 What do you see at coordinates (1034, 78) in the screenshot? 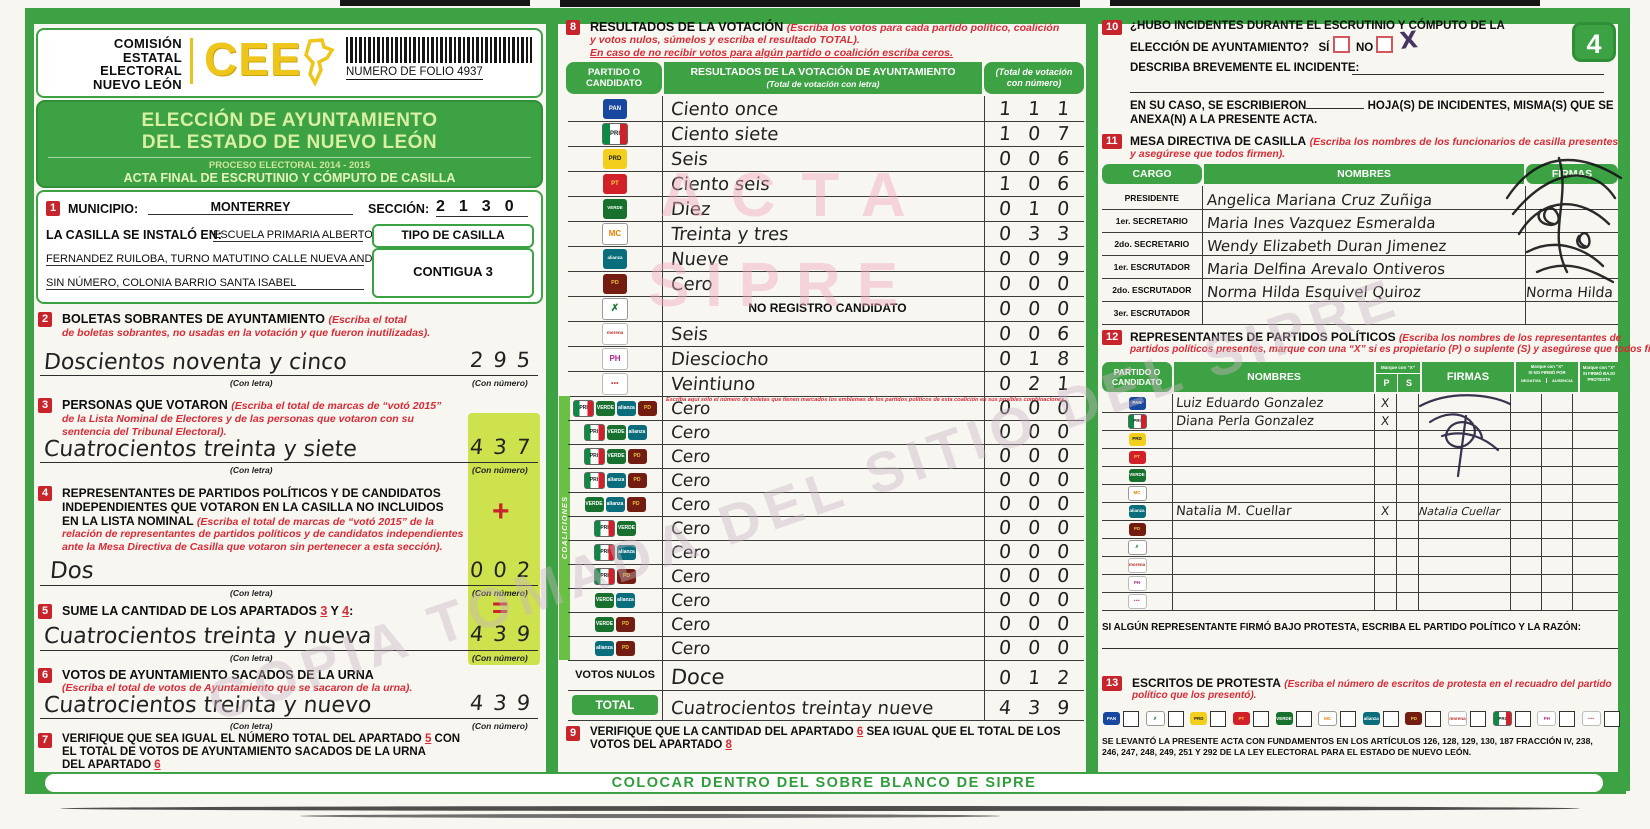
I see `col-numero-header: (Total de votación con número)` at bounding box center [1034, 78].